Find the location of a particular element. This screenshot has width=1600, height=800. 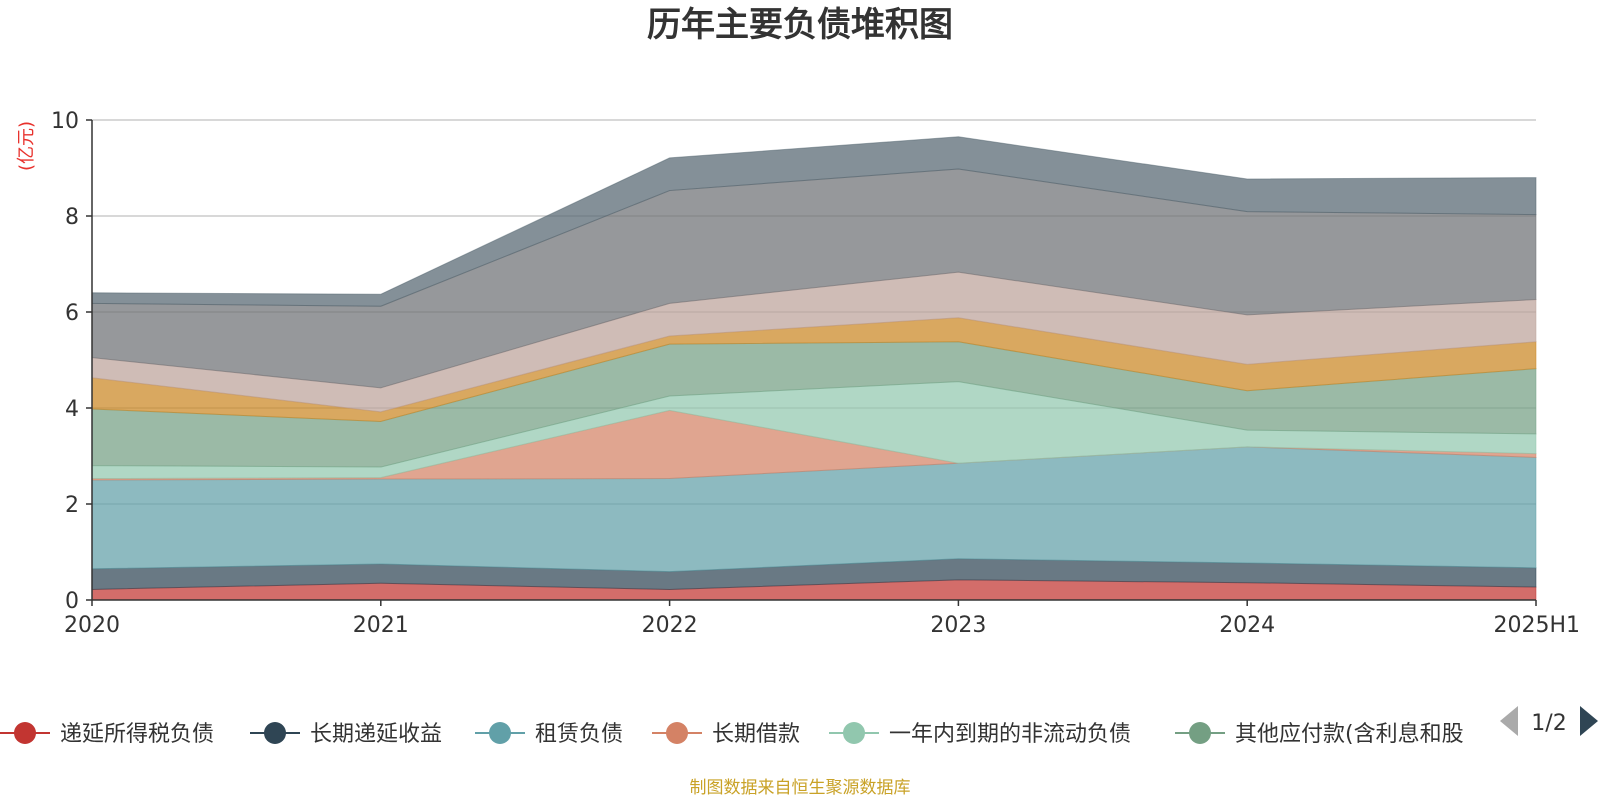

legend-item-4: 长期借款 is located at coordinates (726, 734).